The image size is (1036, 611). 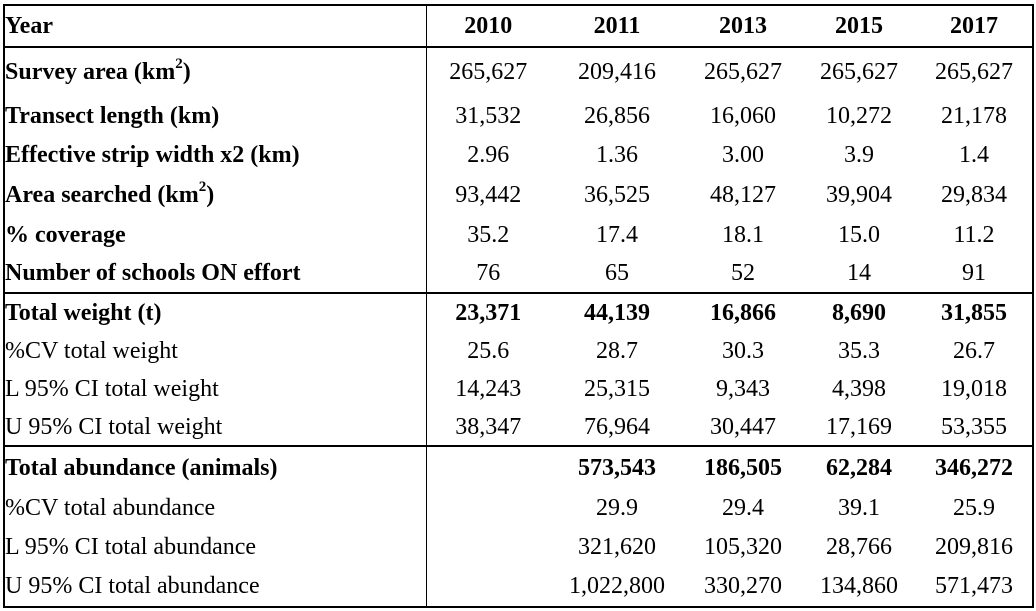 What do you see at coordinates (743, 154) in the screenshot?
I see `table-cell: 3.00` at bounding box center [743, 154].